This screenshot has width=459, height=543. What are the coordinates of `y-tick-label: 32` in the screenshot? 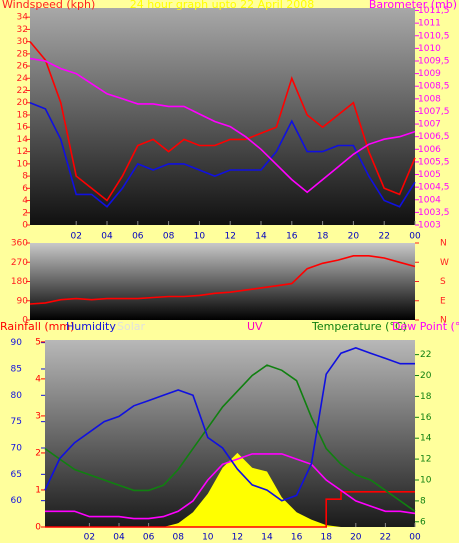 It's located at (22, 30).